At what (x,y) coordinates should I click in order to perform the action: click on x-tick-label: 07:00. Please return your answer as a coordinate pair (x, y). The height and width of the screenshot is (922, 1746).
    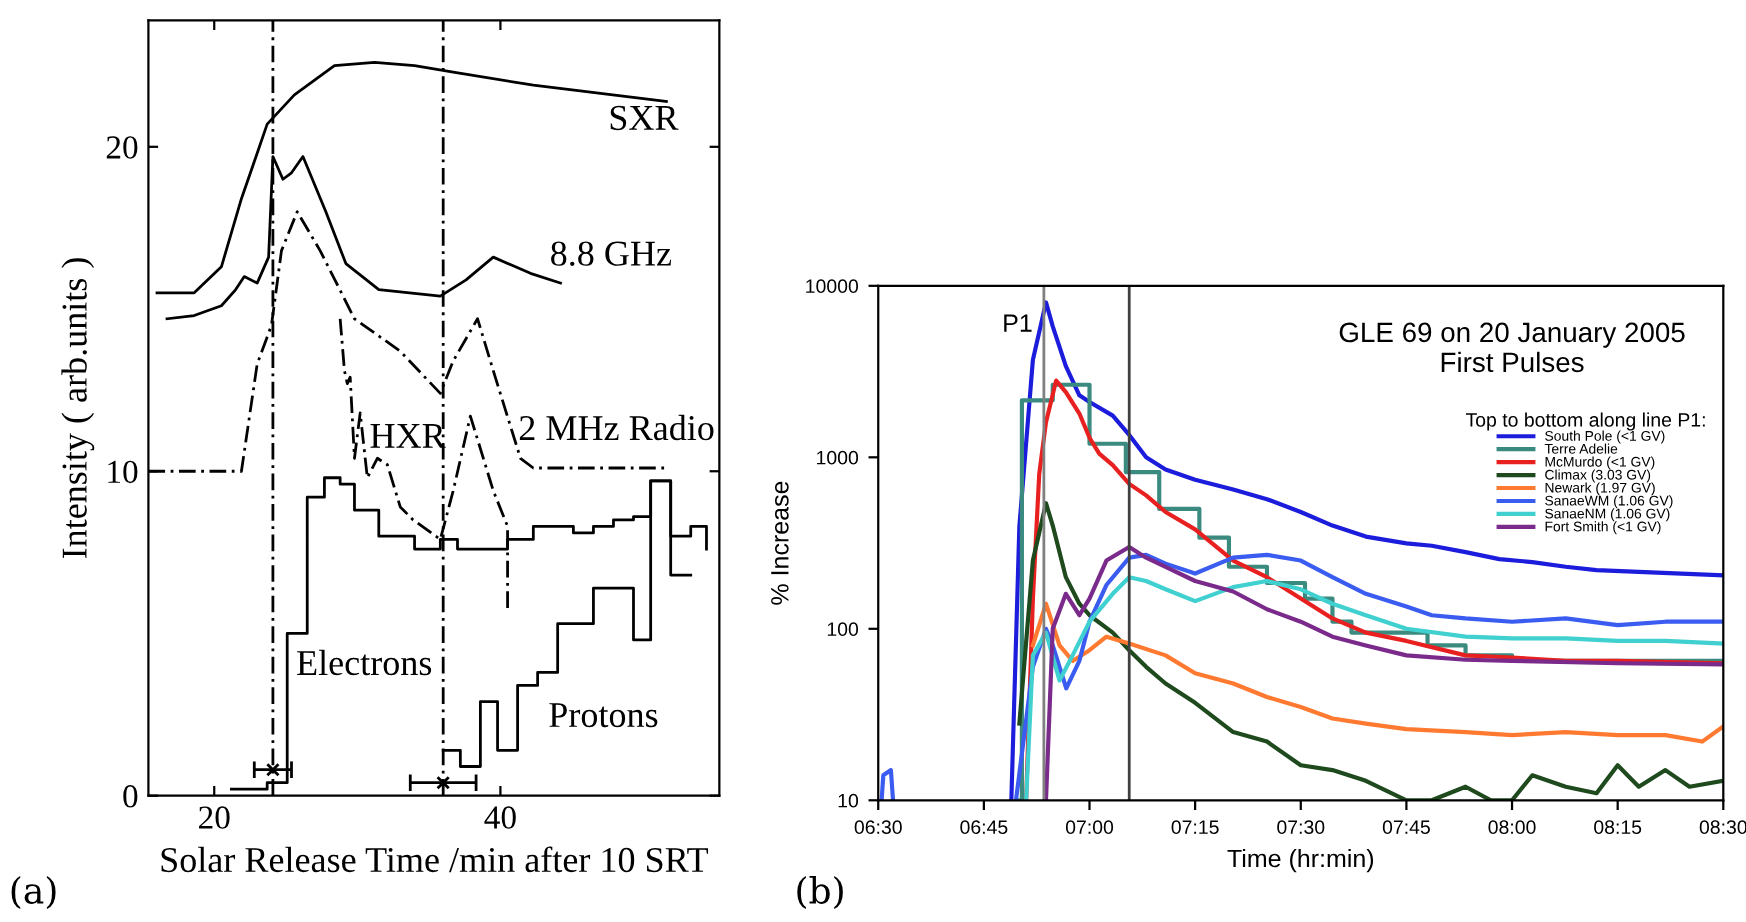
    Looking at the image, I should click on (1089, 827).